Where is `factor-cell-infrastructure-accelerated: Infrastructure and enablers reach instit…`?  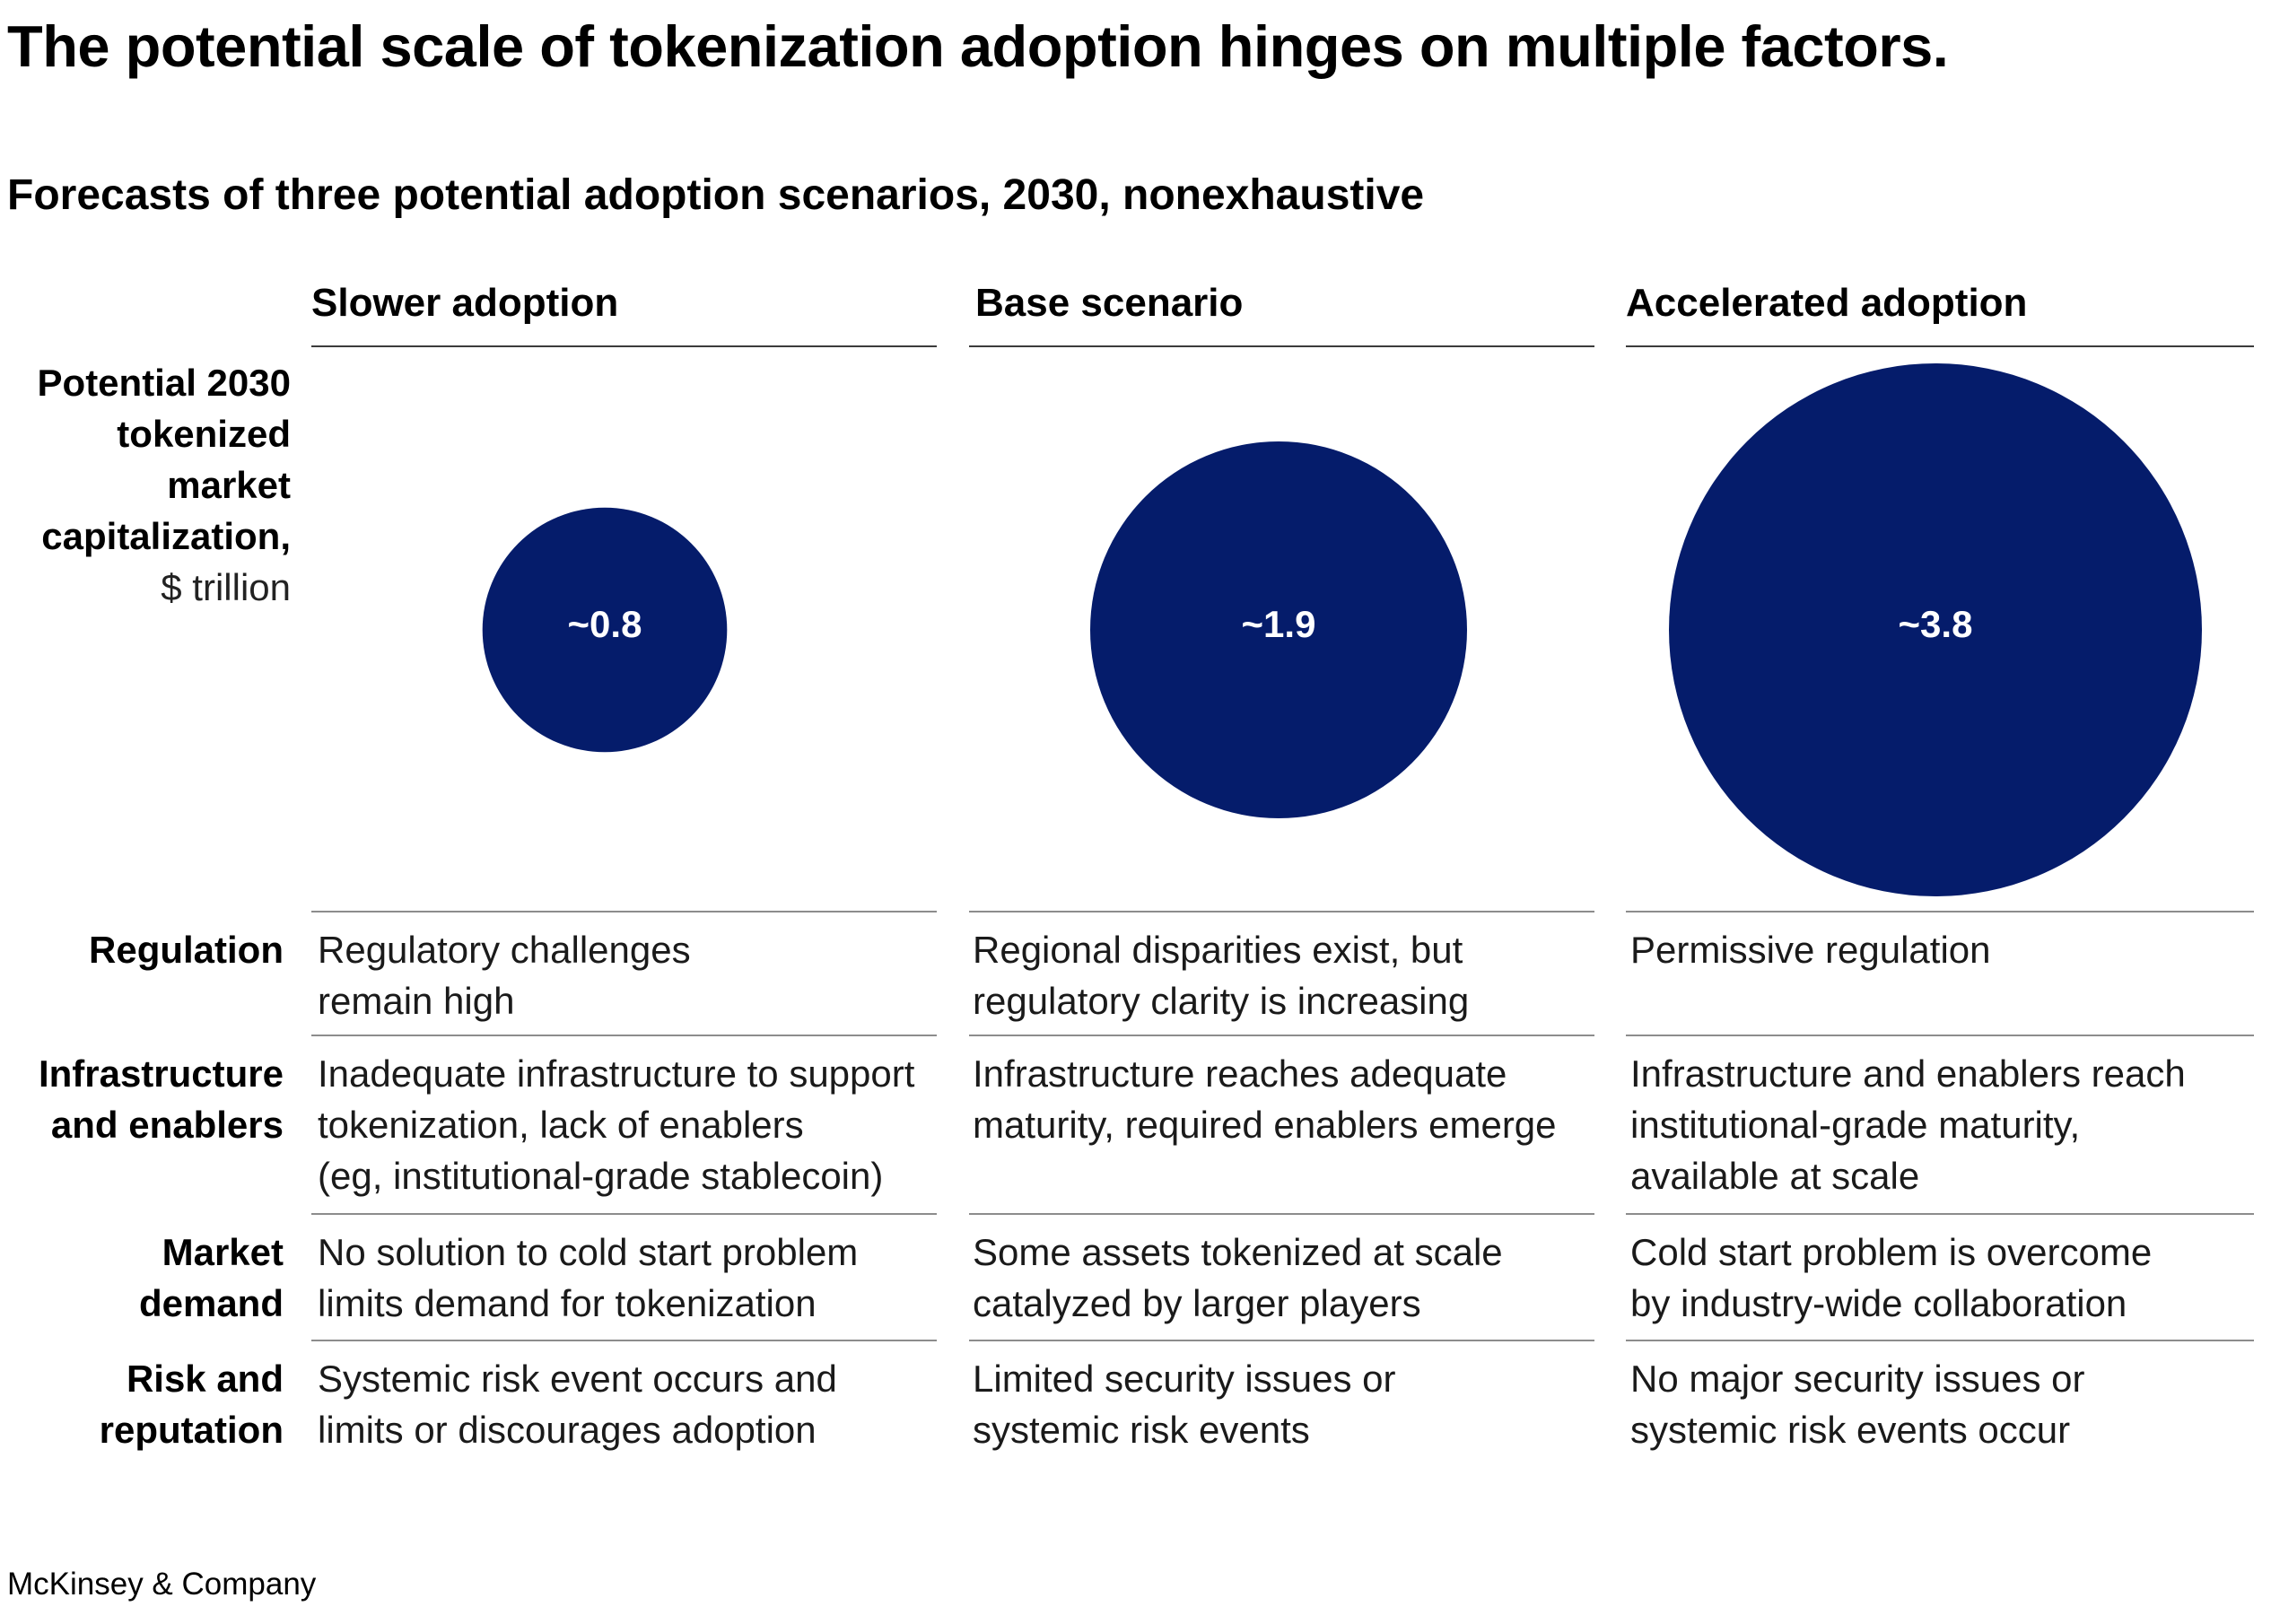
factor-cell-infrastructure-accelerated: Infrastructure and enablers reach instit… is located at coordinates (1908, 1124).